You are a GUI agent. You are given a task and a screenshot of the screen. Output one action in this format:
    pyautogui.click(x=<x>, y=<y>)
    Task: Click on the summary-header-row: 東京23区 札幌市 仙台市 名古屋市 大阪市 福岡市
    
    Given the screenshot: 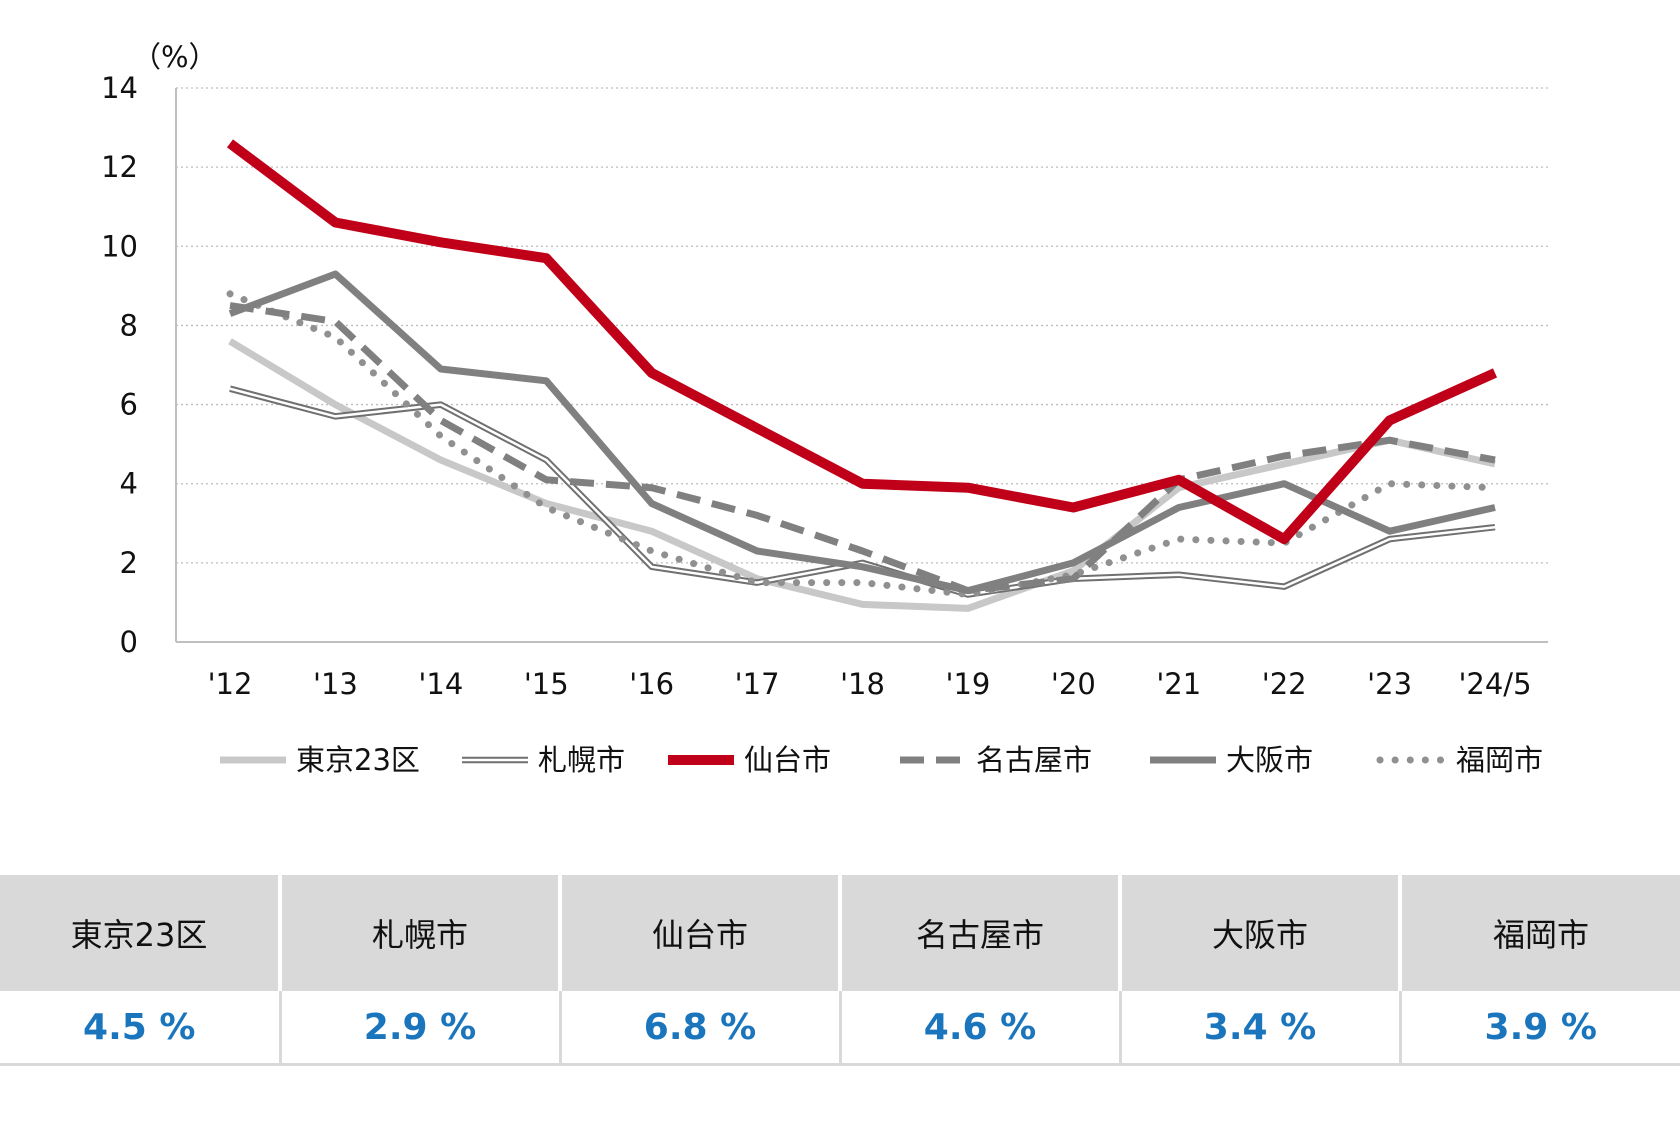 What is the action you would take?
    pyautogui.click(x=840, y=933)
    